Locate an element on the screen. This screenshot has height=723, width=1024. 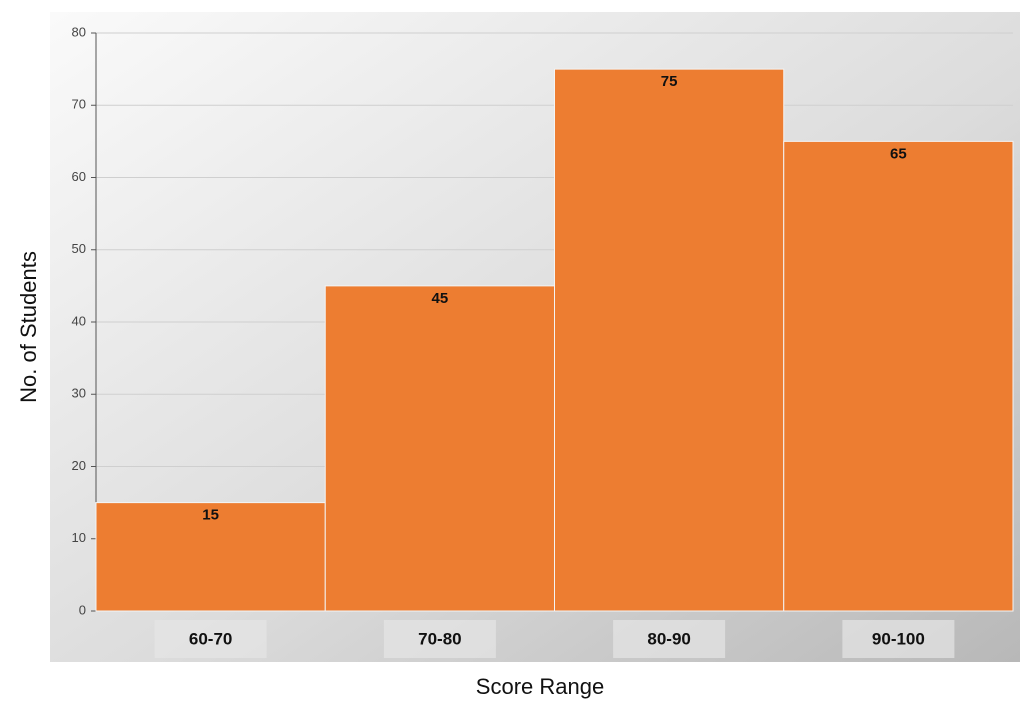
x-tick-label: 80-90 is located at coordinates (668, 638).